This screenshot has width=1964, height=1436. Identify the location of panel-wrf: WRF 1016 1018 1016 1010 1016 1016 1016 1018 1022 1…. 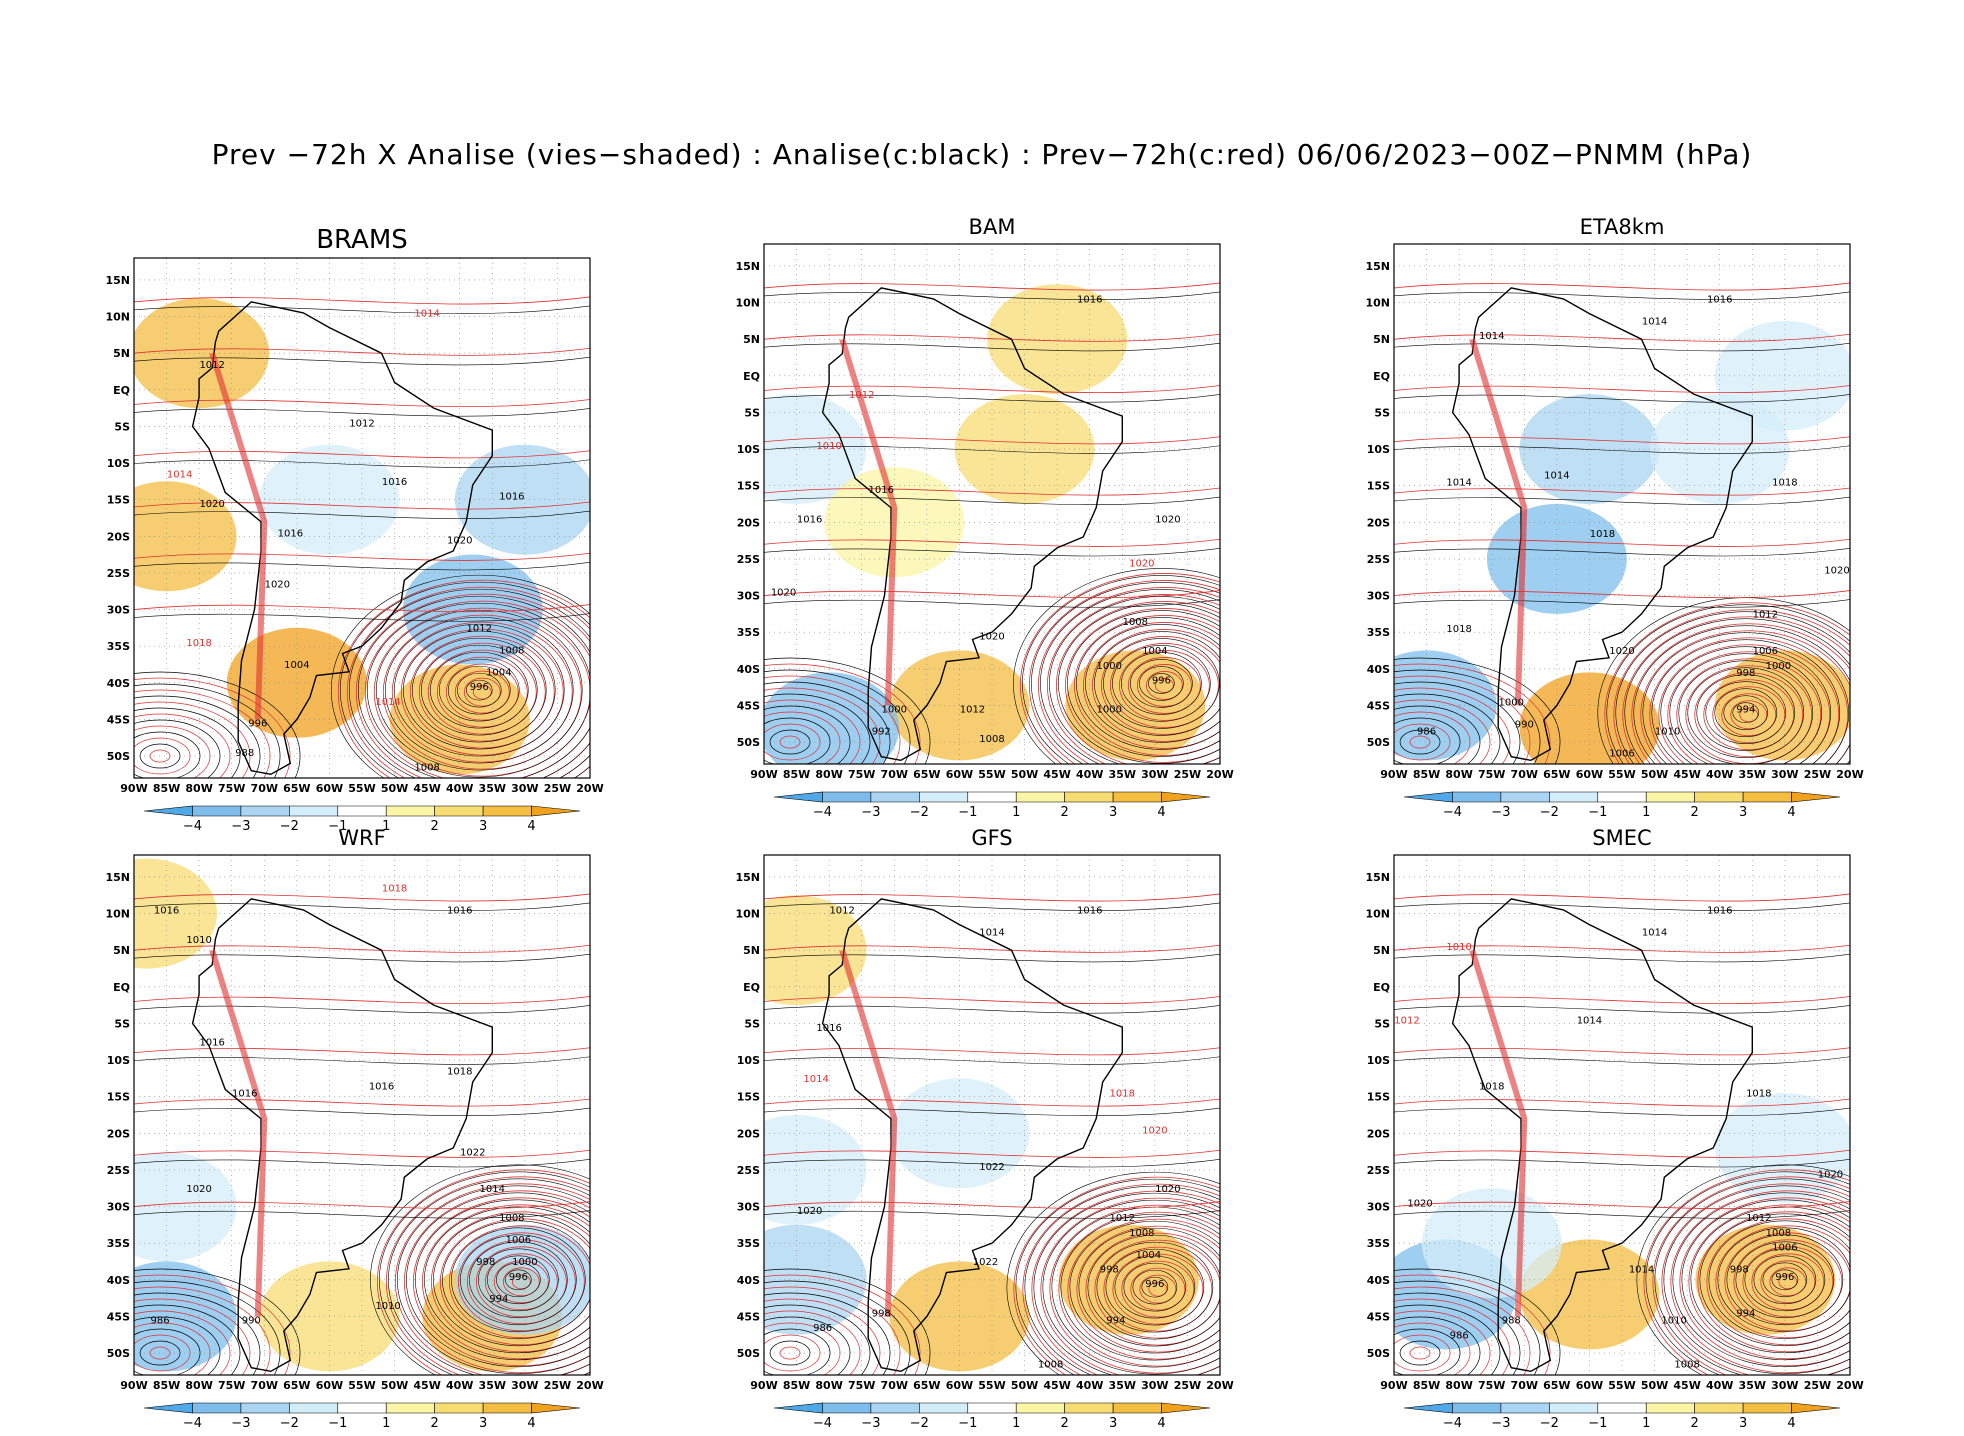
(406, 1123).